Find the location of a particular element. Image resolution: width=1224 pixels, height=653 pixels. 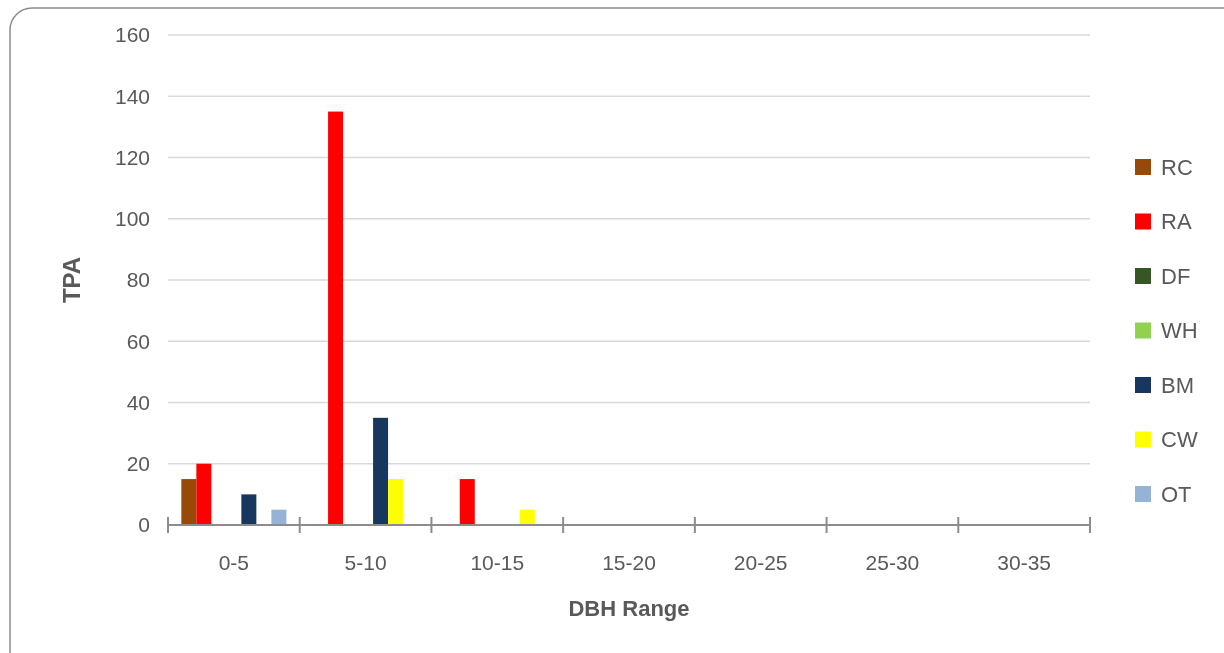

y-tick-label: 60 is located at coordinates (138, 341).